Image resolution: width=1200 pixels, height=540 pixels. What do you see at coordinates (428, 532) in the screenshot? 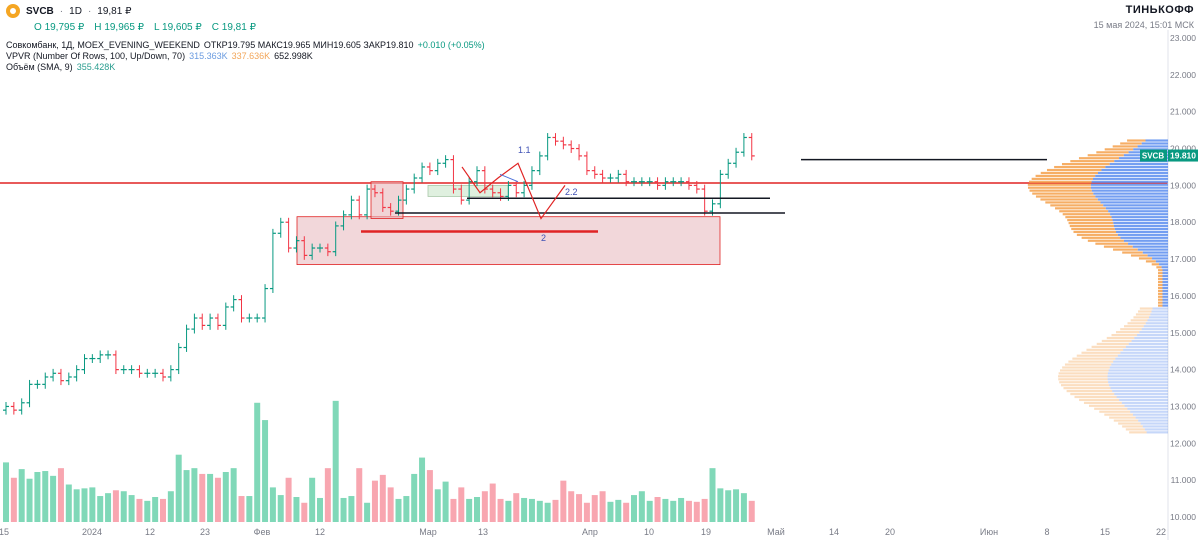
I see `x-tick-label: Мар` at bounding box center [428, 532].